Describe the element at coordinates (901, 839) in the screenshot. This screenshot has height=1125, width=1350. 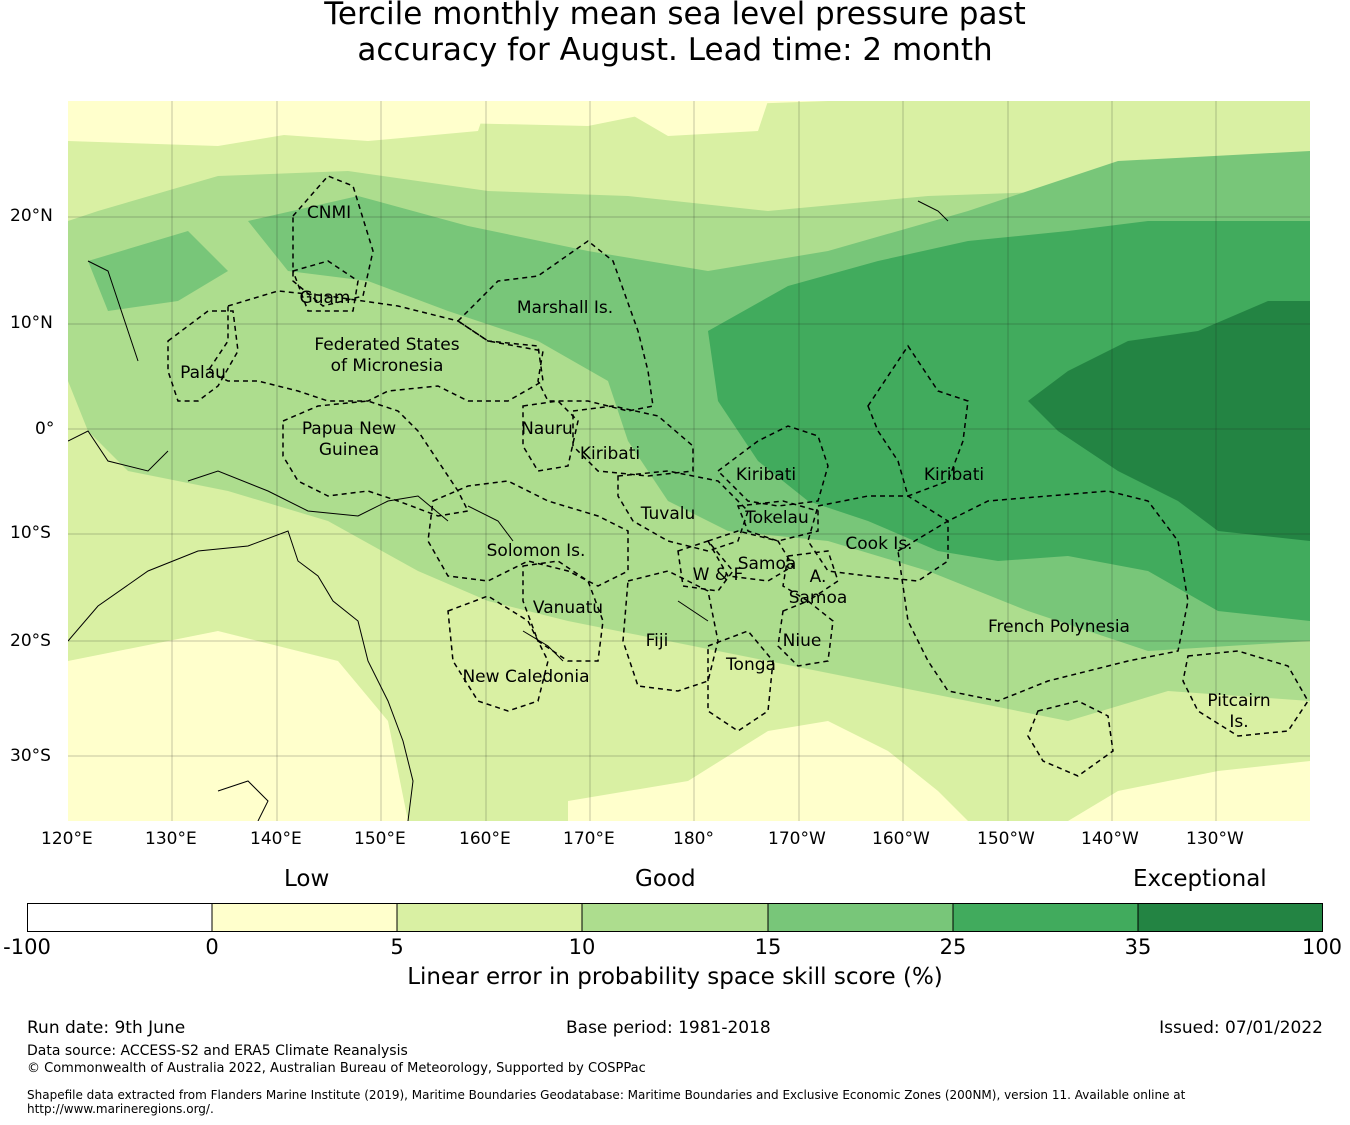
I see `lon-label: 160°W` at that location.